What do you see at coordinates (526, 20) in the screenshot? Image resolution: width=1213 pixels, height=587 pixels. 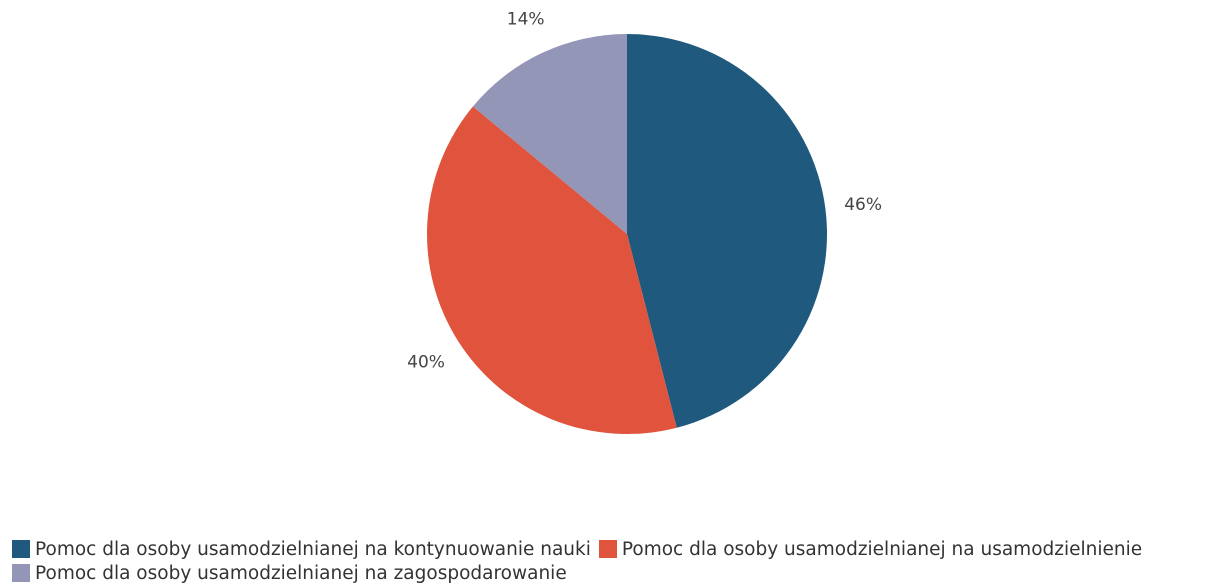 I see `pie-data-label-3: 14%` at bounding box center [526, 20].